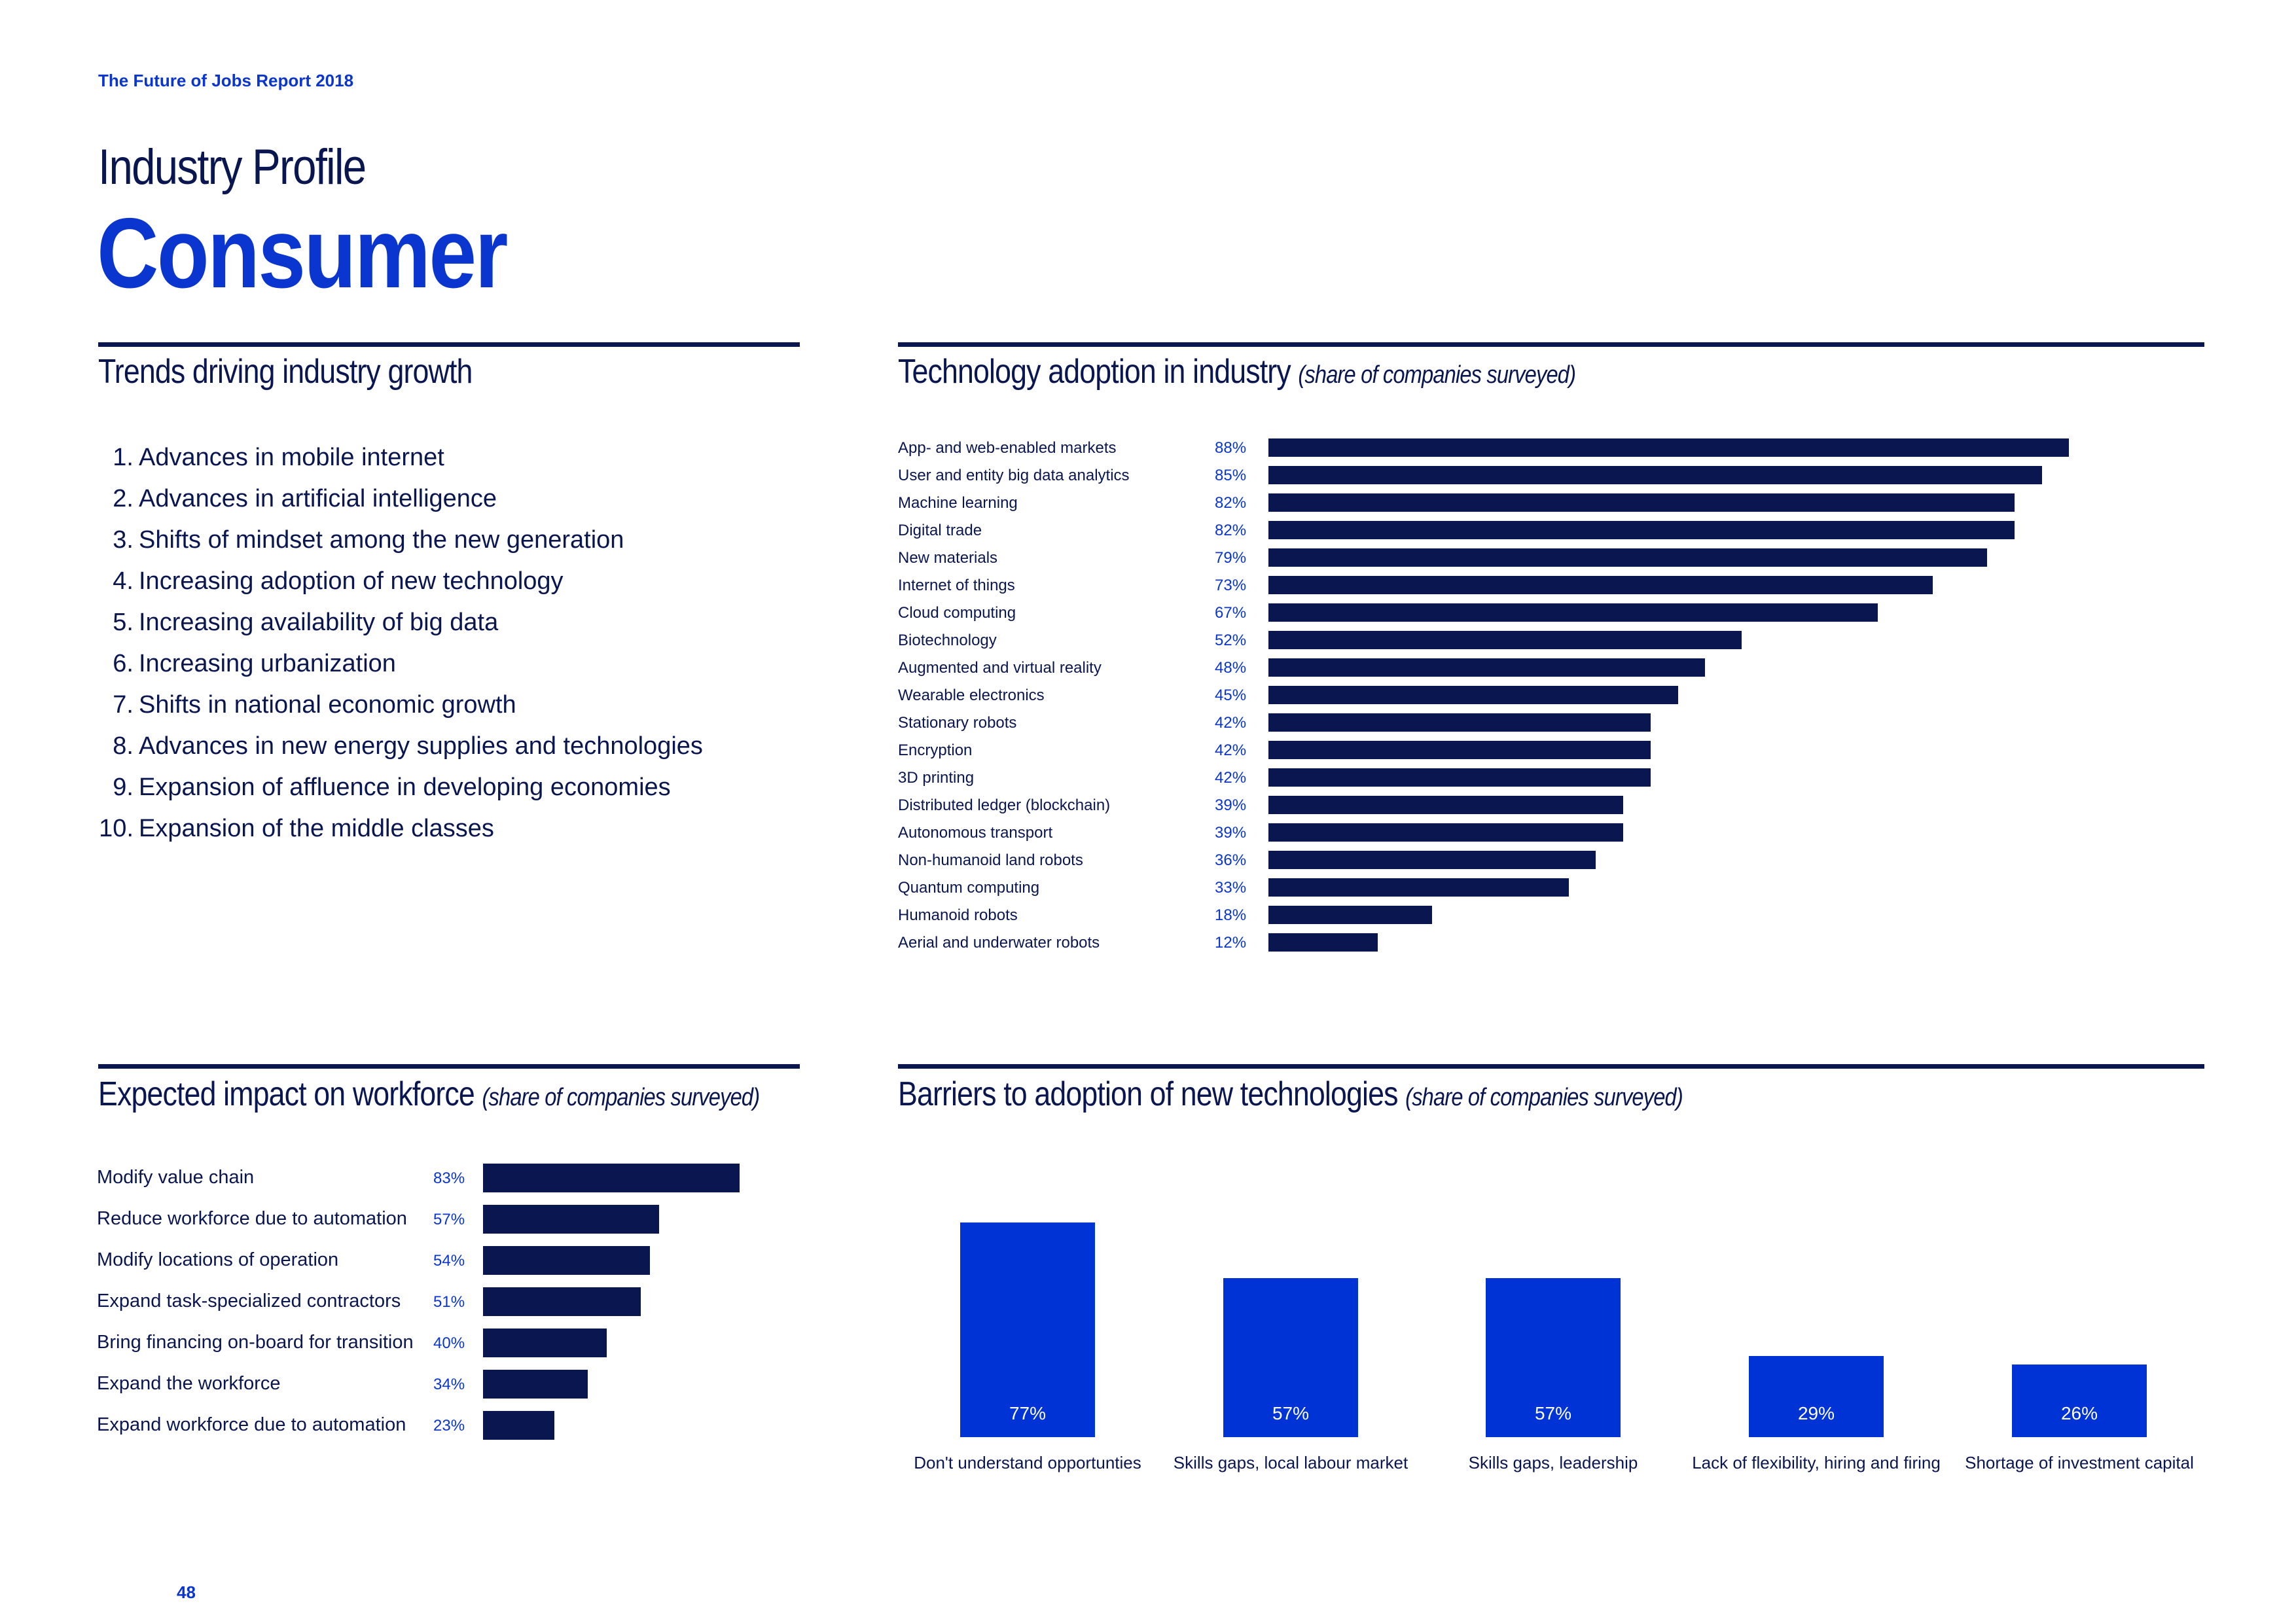 This screenshot has width=2296, height=1623. Describe the element at coordinates (449, 1384) in the screenshot. I see `workforce-value-label: 34%` at that location.